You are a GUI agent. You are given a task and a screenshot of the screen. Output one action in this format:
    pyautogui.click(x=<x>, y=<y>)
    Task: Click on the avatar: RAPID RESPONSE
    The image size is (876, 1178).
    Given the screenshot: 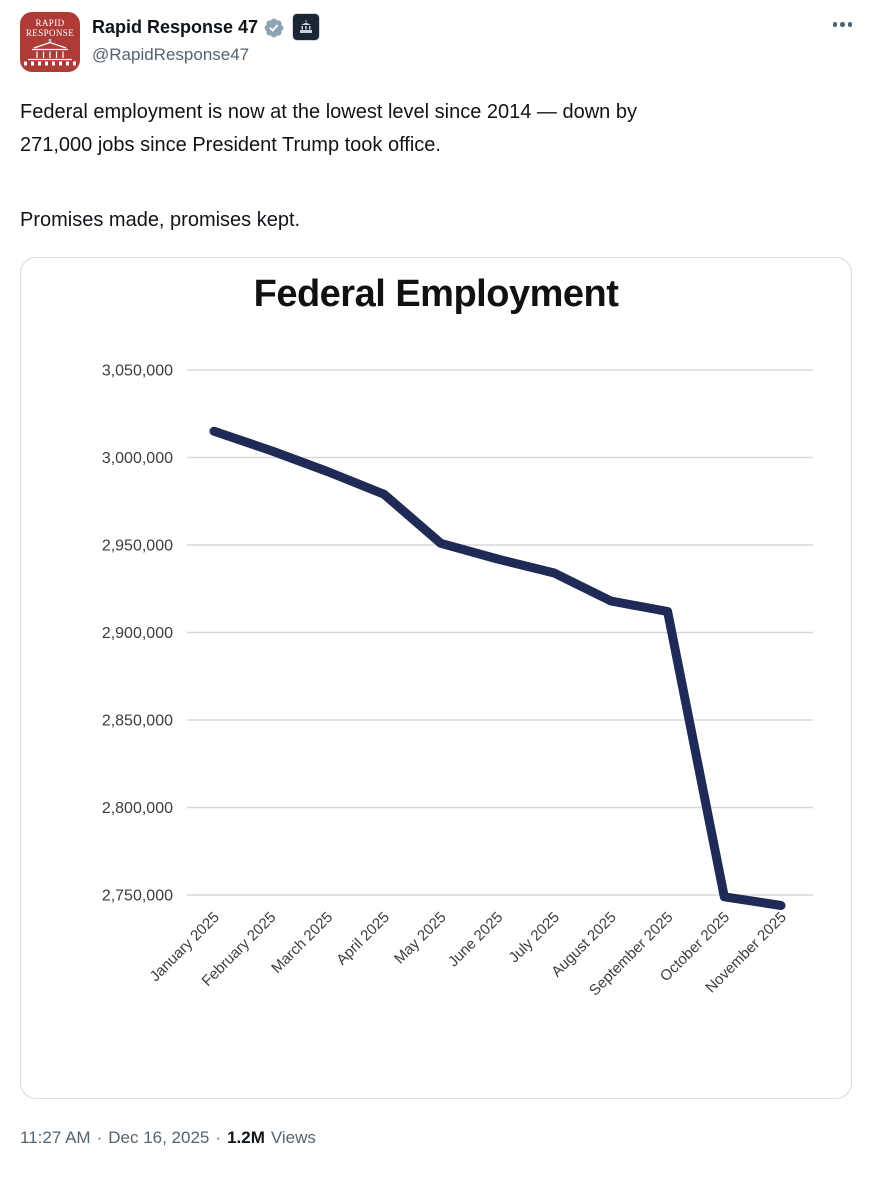 What is the action you would take?
    pyautogui.click(x=50, y=42)
    